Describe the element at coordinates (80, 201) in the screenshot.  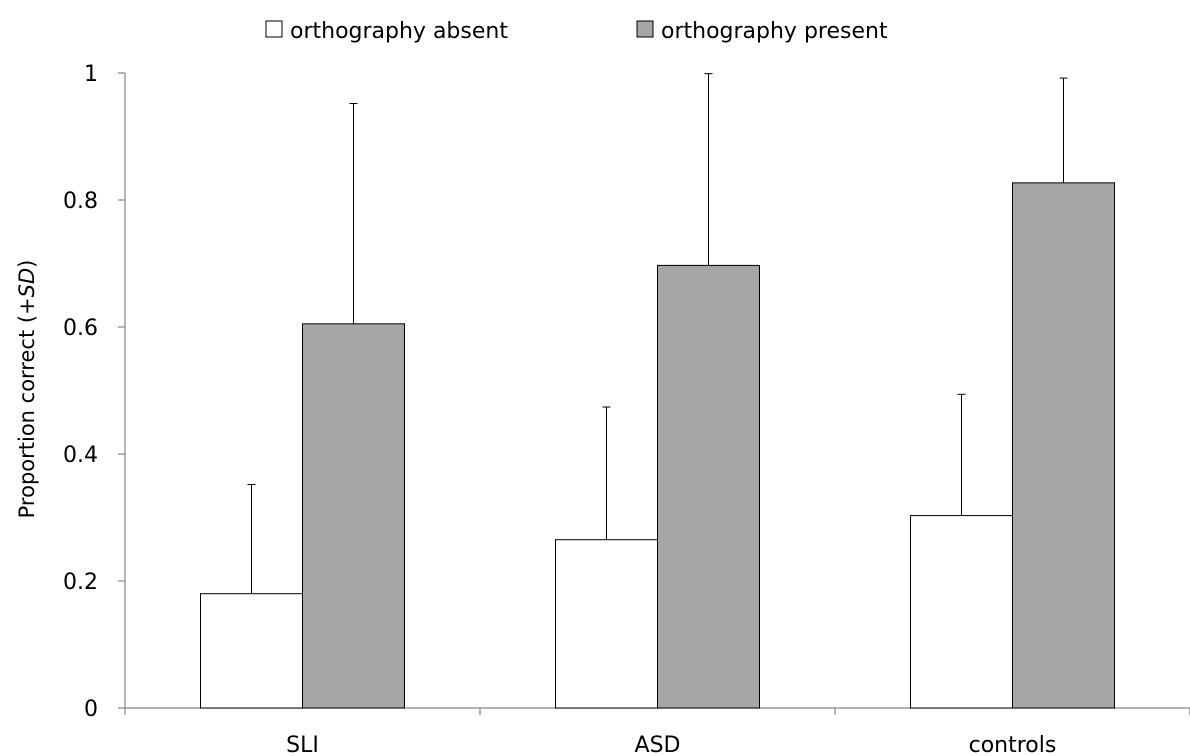
I see `y-tick-label: 0.8` at that location.